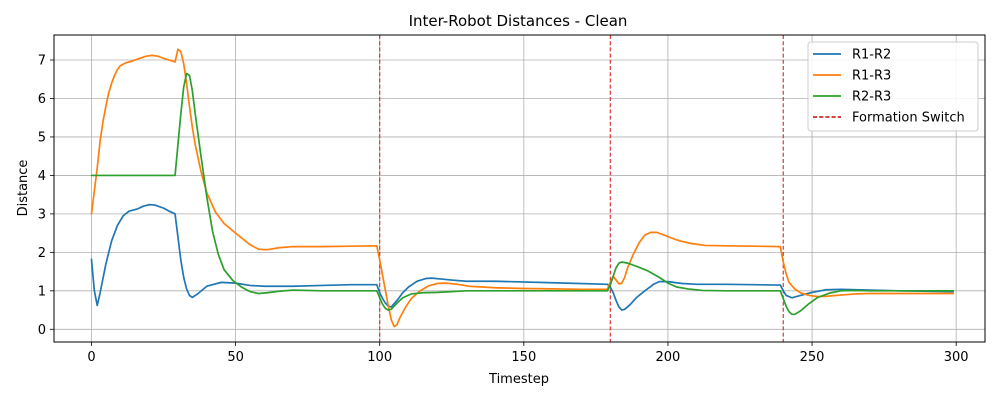 This screenshot has height=400, width=1000. Describe the element at coordinates (42, 291) in the screenshot. I see `y-tick-label: 1` at that location.